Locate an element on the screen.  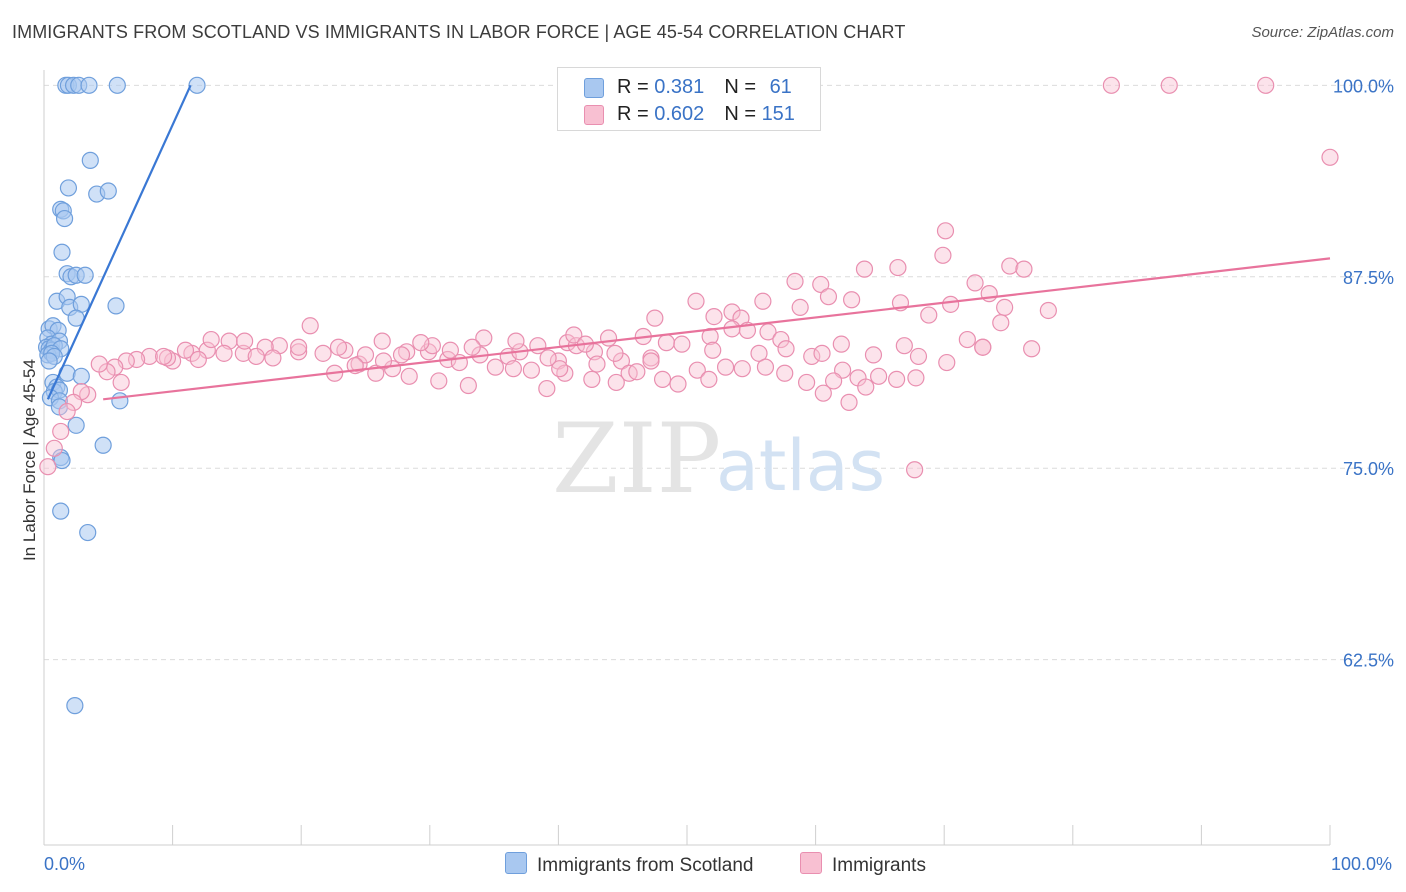
bottom-legend-scotland: Immigrants from Scotland is located at coordinates (629, 864).